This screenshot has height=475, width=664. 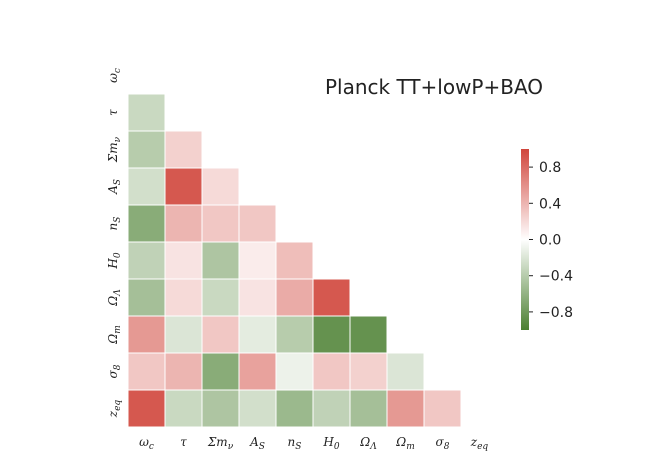 I want to click on x-tick-label: ΩΛ, so click(x=368, y=443).